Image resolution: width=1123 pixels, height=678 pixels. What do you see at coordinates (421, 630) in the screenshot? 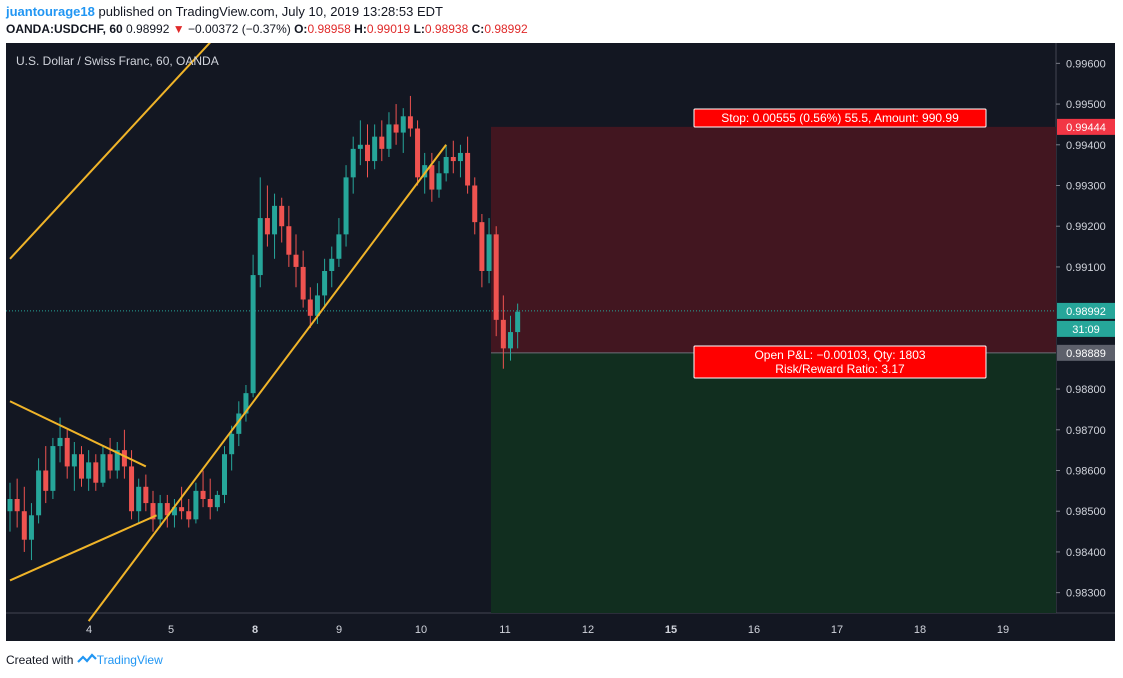
I see `time-tick-label: 10` at bounding box center [421, 630].